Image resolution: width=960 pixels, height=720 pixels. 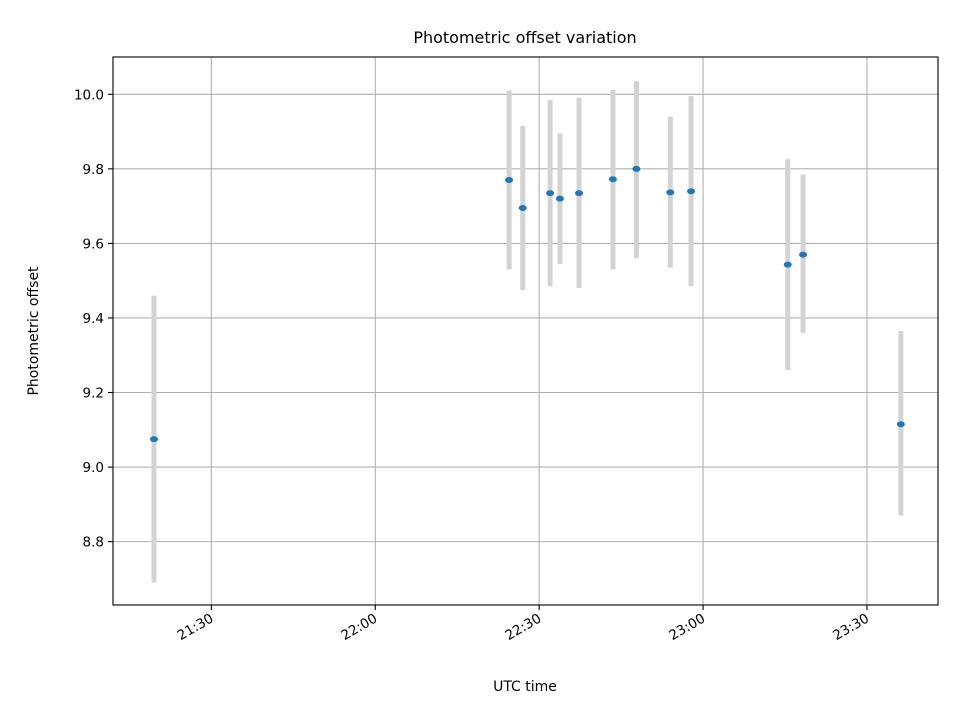 What do you see at coordinates (525, 687) in the screenshot?
I see `x-axis-label: UTC time` at bounding box center [525, 687].